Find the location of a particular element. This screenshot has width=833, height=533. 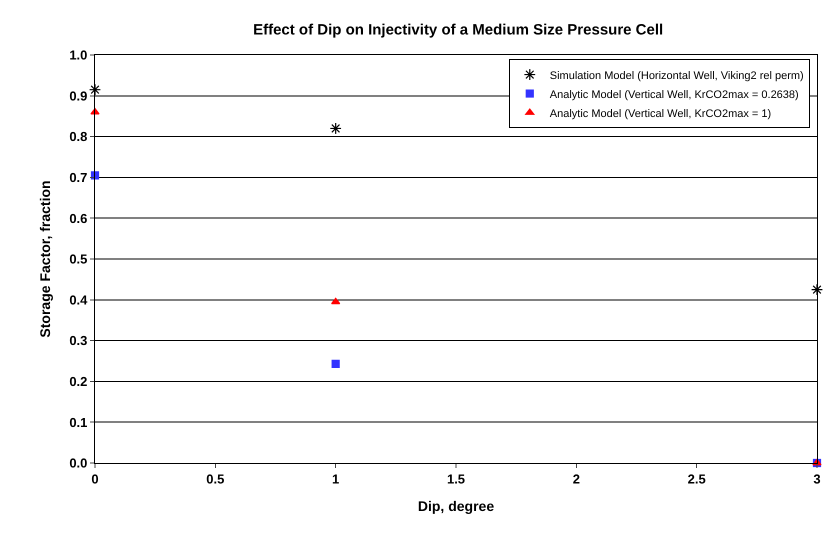

x-tick-label: 0.5 is located at coordinates (215, 479).